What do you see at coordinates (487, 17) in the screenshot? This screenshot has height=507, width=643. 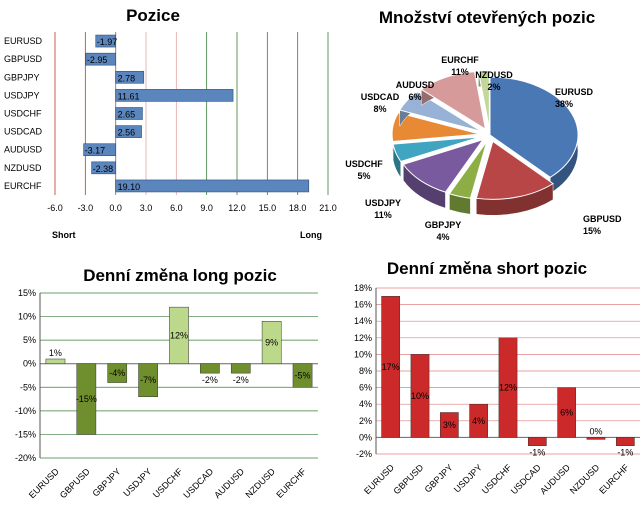 I see `pie-title: Množství otevřených pozic` at bounding box center [487, 17].